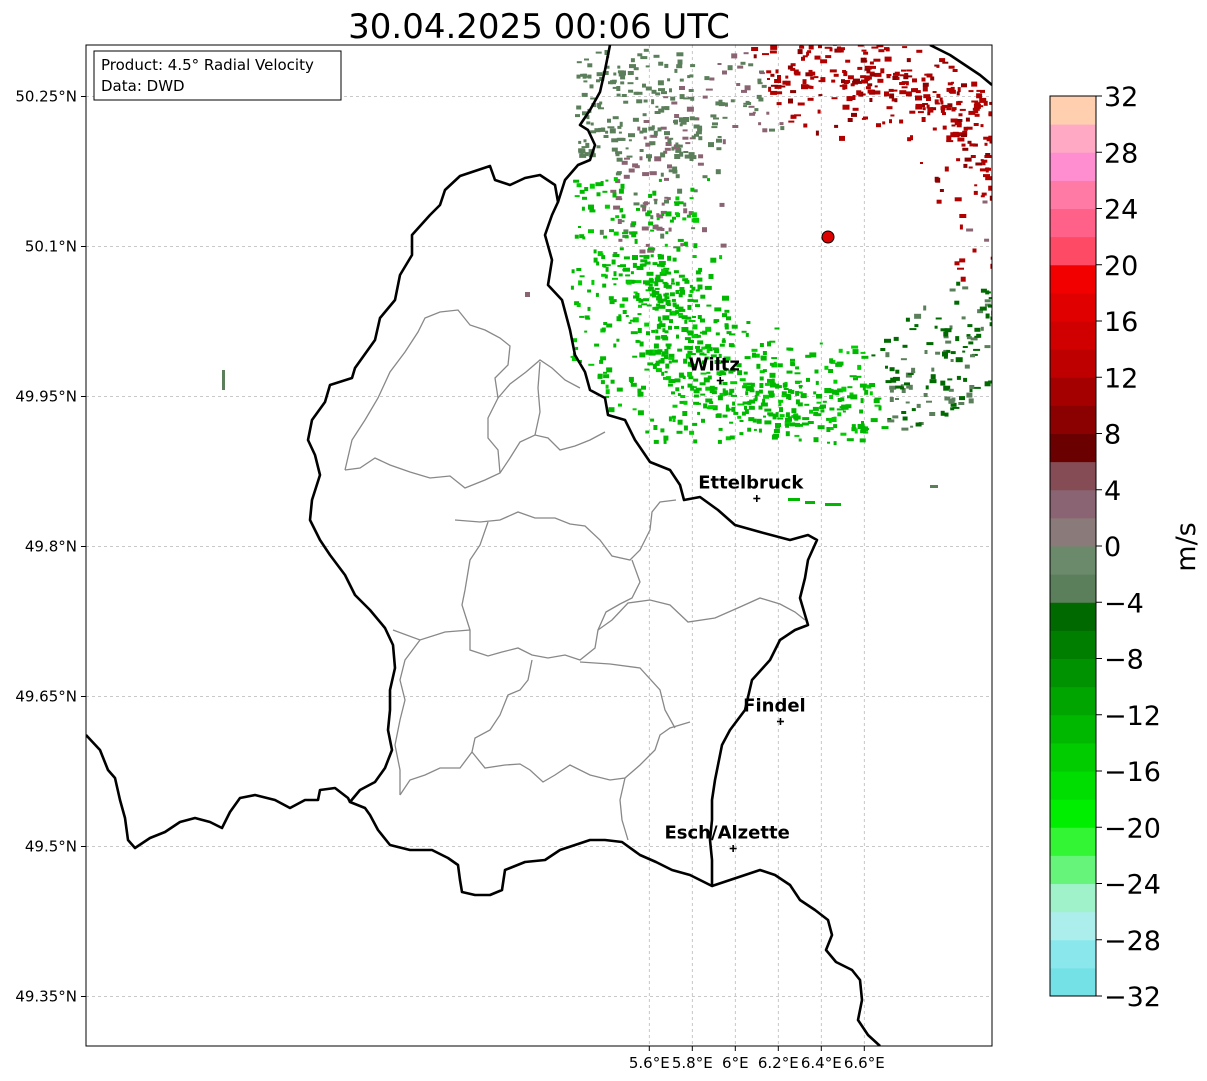  I want to click on data-source-label: Data: DWD, so click(143, 86).